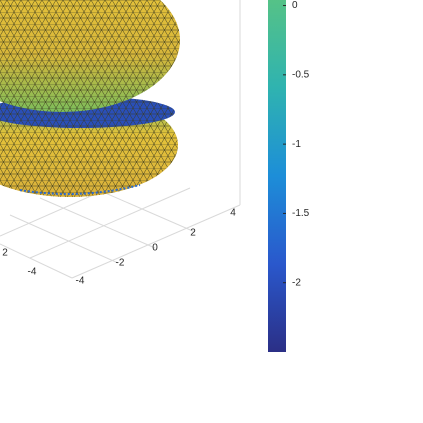 This screenshot has width=423, height=423. I want to click on x-tick-label: 2, so click(193, 233).